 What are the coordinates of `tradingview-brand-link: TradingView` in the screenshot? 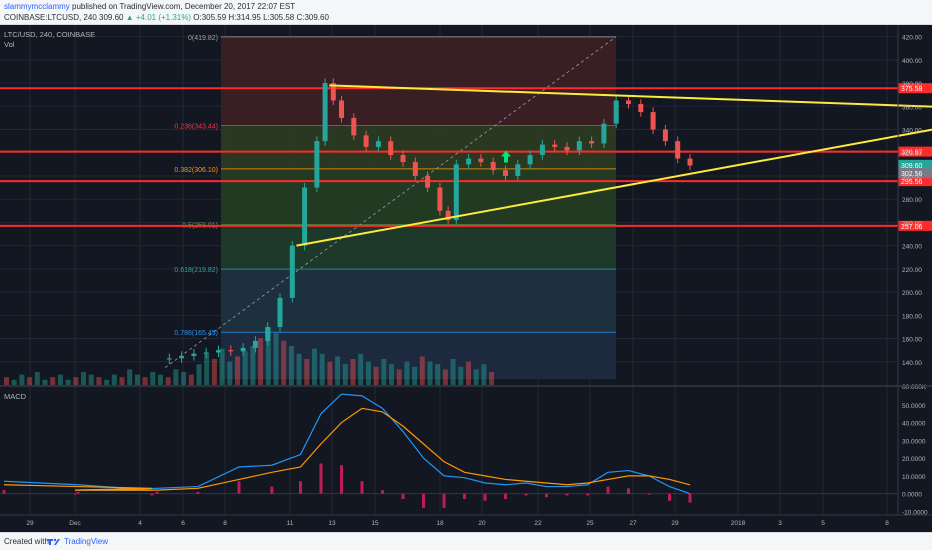 It's located at (86, 541).